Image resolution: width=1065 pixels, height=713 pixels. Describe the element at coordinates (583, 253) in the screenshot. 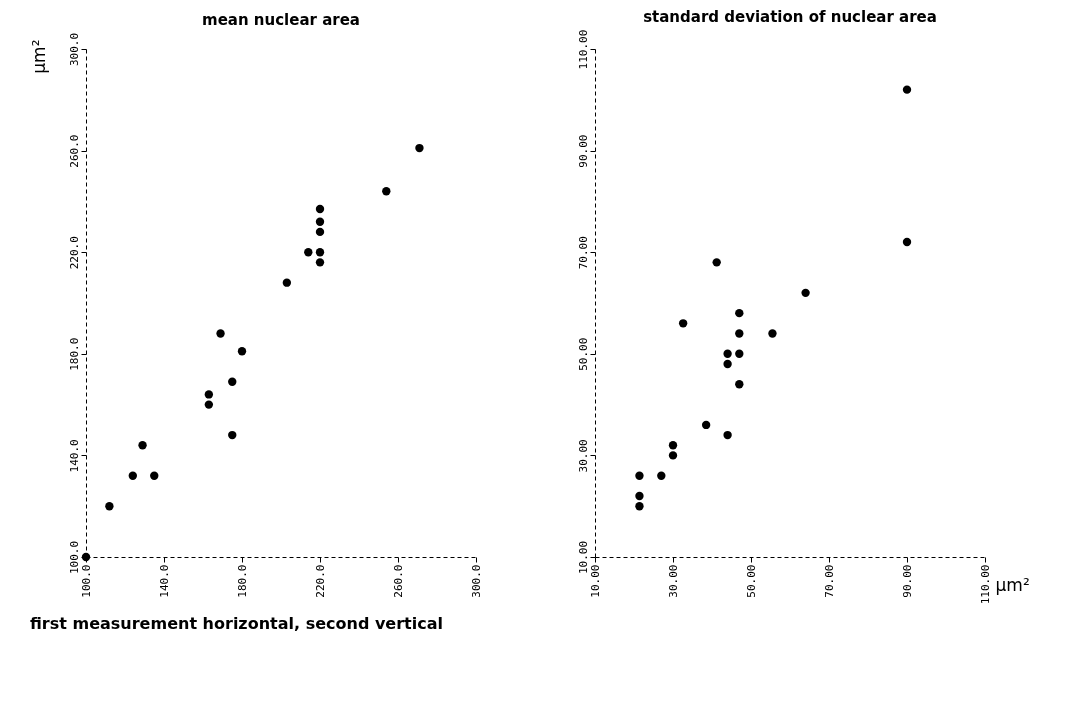

I see `y-tick-label: 70.00` at that location.